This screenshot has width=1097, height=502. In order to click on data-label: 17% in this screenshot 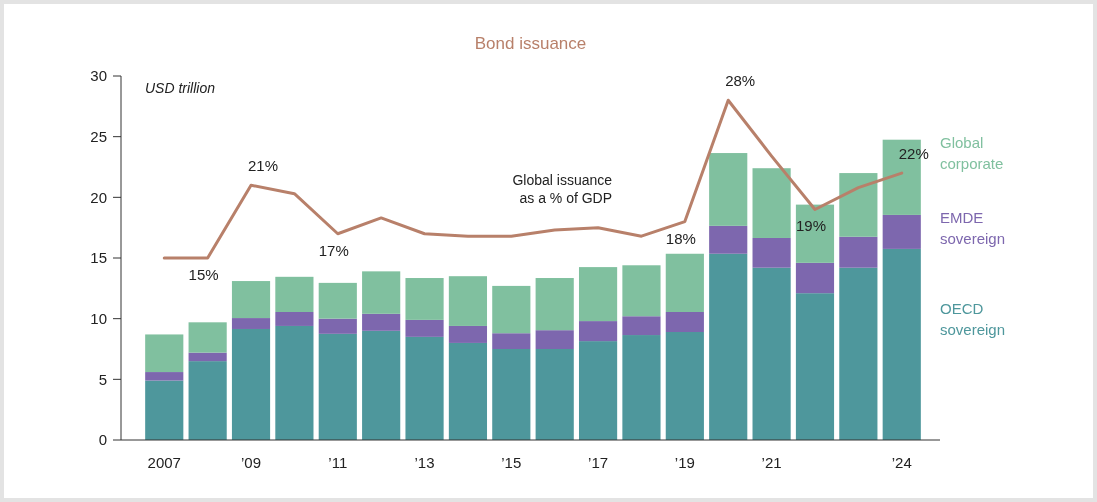, I will do `click(333, 250)`.